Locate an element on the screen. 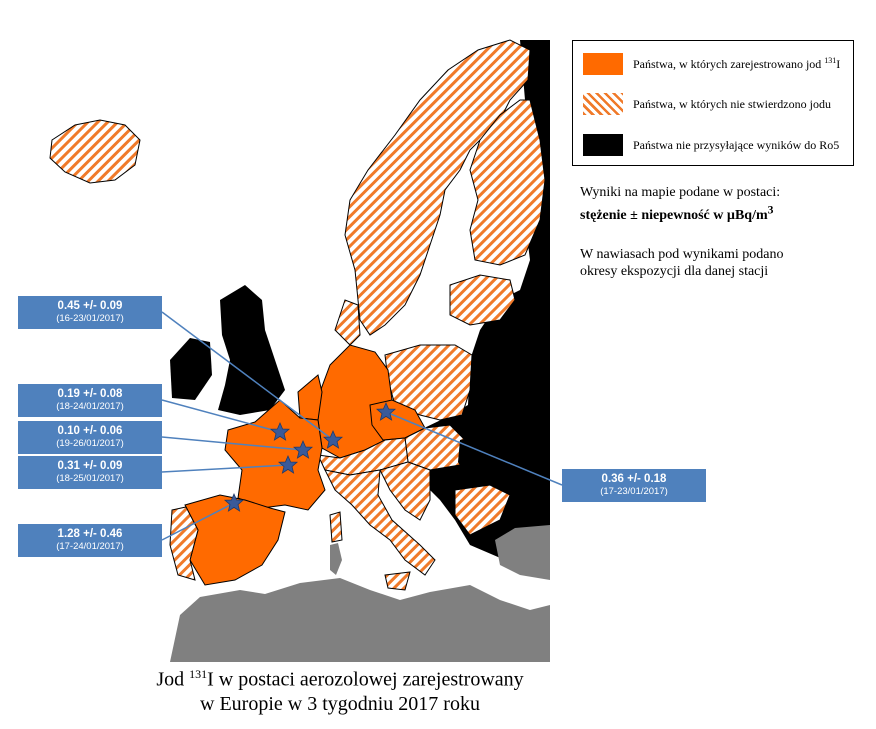 This screenshot has height=729, width=876. poland is located at coordinates (428, 382).